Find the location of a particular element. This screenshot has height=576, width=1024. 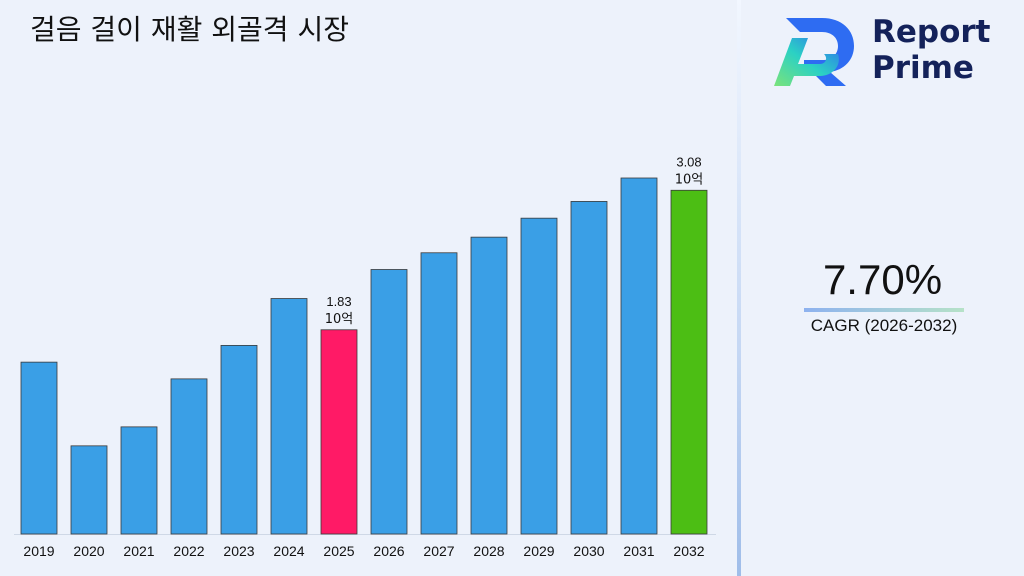

bar-2019 is located at coordinates (39, 448).